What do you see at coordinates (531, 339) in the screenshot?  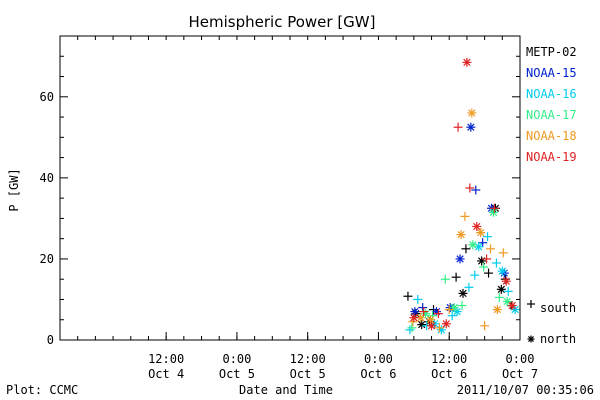 I see `north-marker-symbol` at bounding box center [531, 339].